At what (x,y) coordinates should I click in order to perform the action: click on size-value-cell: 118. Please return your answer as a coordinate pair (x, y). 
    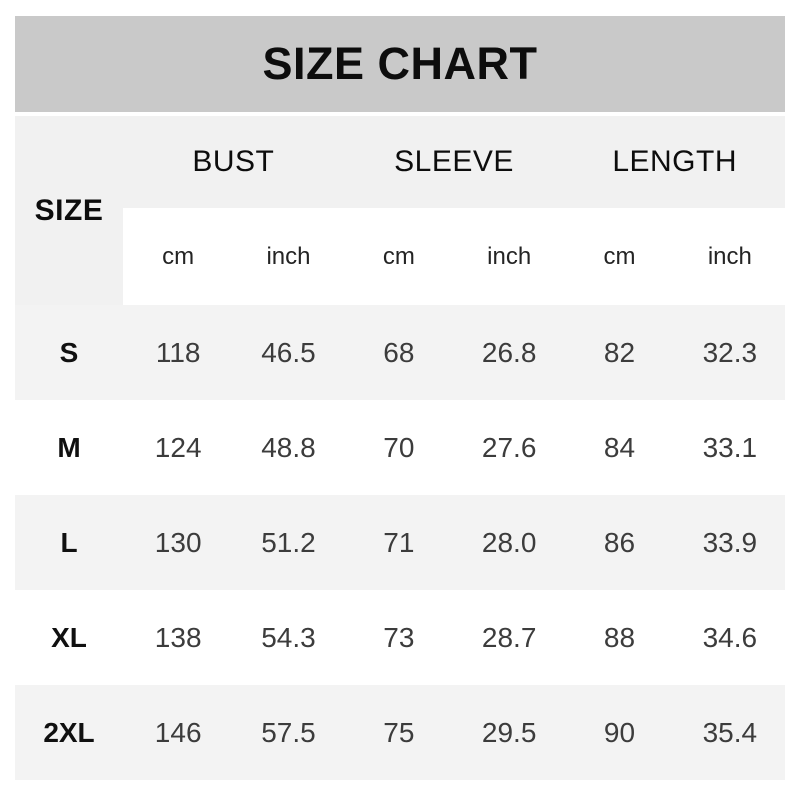
    Looking at the image, I should click on (178, 352).